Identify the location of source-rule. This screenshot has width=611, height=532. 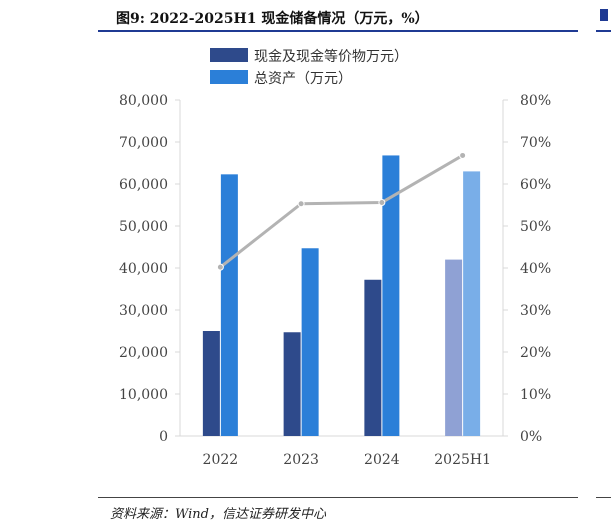
(338, 497).